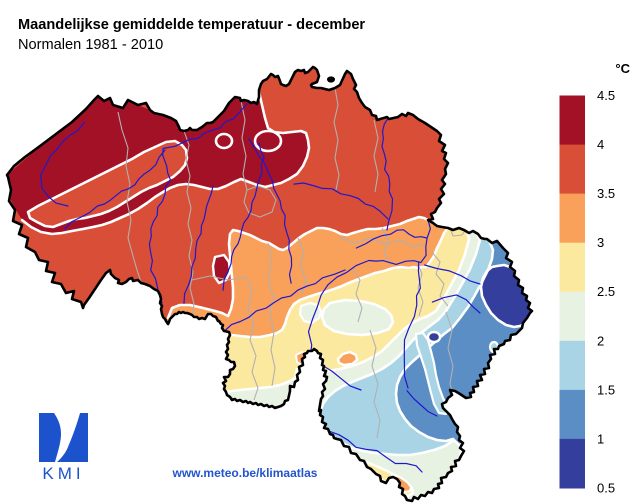 The height and width of the screenshot is (504, 636). What do you see at coordinates (606, 488) in the screenshot?
I see `svg-text: 0.5` at bounding box center [606, 488].